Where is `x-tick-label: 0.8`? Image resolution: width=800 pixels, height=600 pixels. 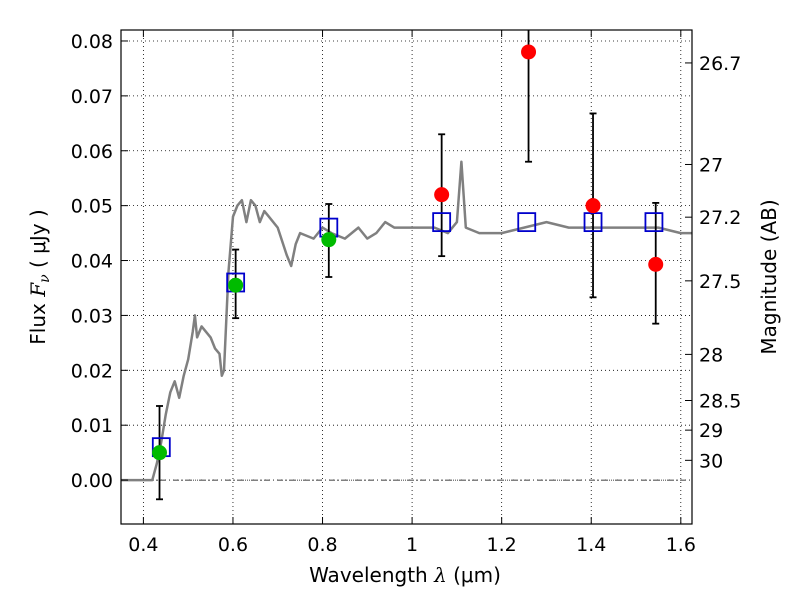
x-tick-label: 0.8 is located at coordinates (322, 545).